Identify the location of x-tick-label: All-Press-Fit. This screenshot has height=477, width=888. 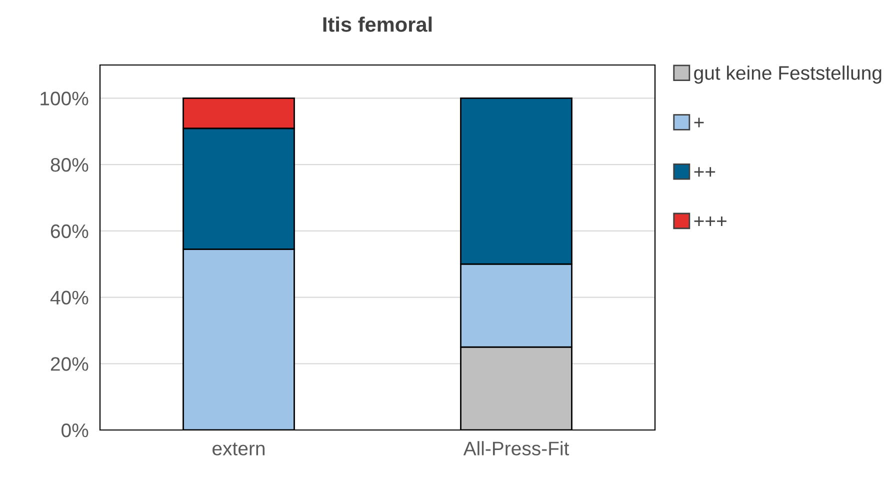
(516, 448).